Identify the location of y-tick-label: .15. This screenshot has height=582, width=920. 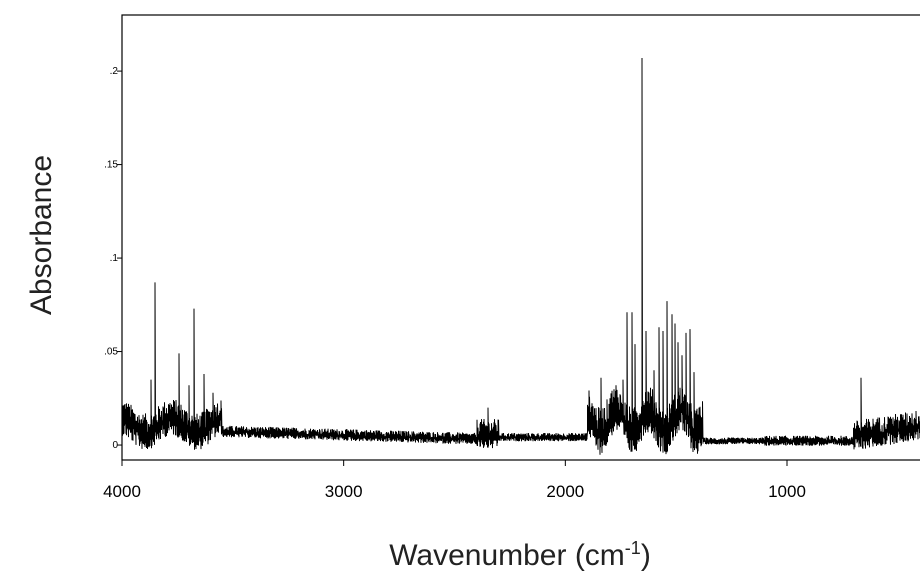
(111, 165).